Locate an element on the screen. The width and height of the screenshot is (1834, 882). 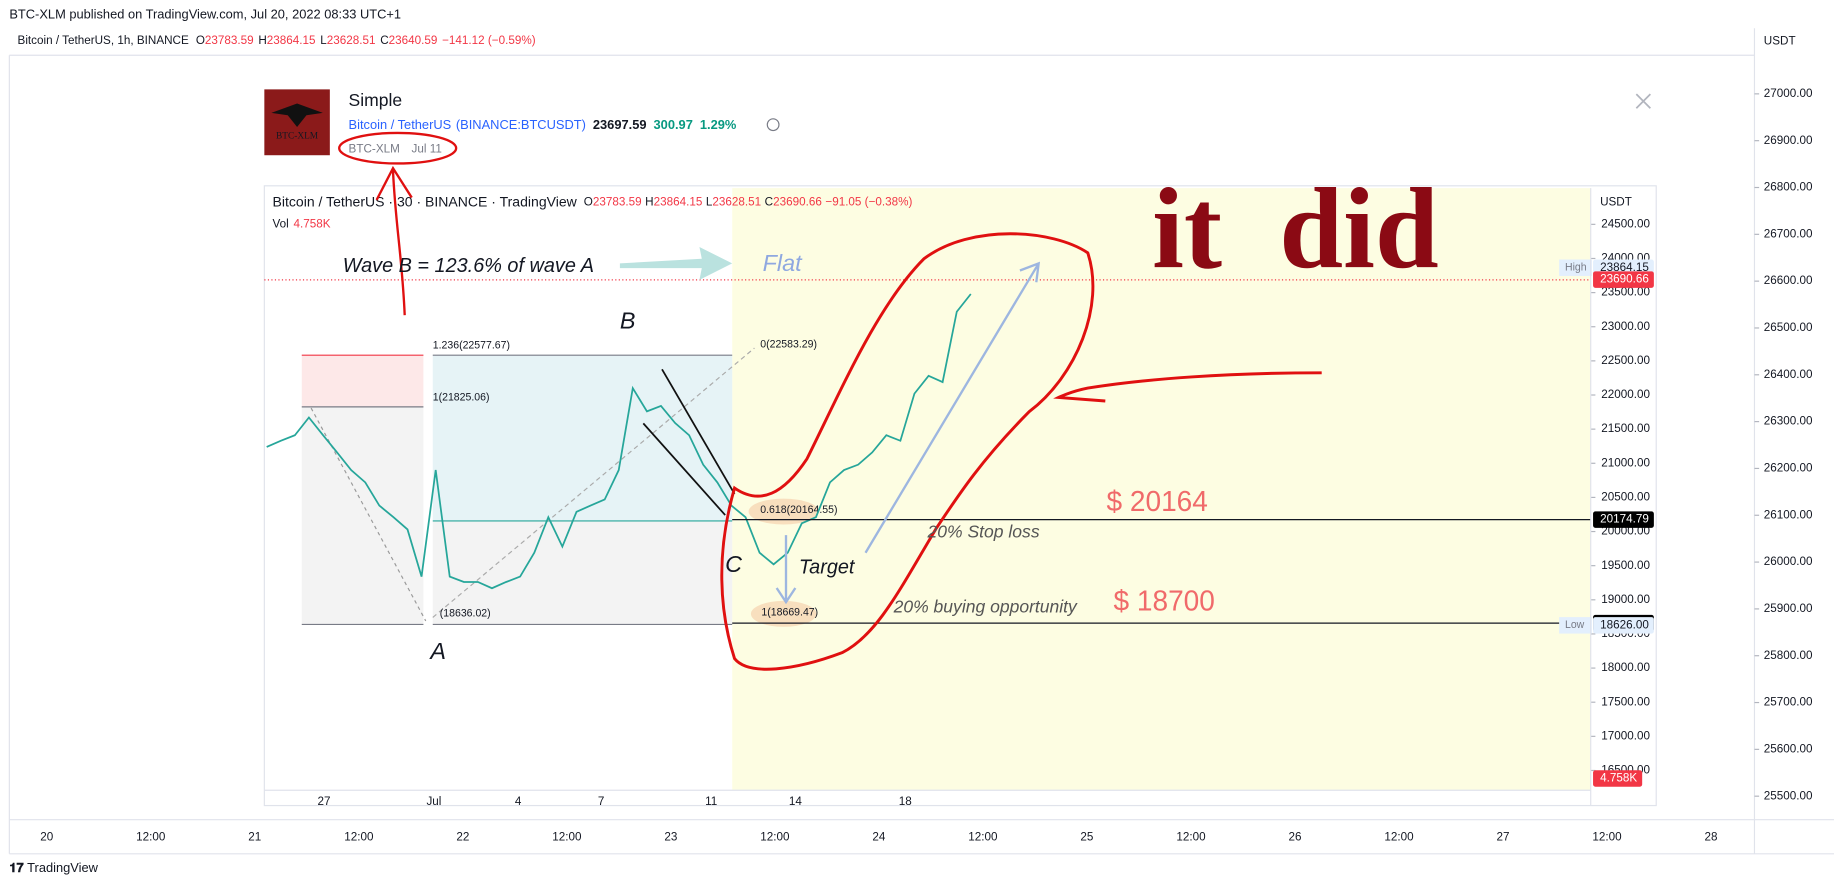
y-tick-label: 17000.00 is located at coordinates (1625, 735).